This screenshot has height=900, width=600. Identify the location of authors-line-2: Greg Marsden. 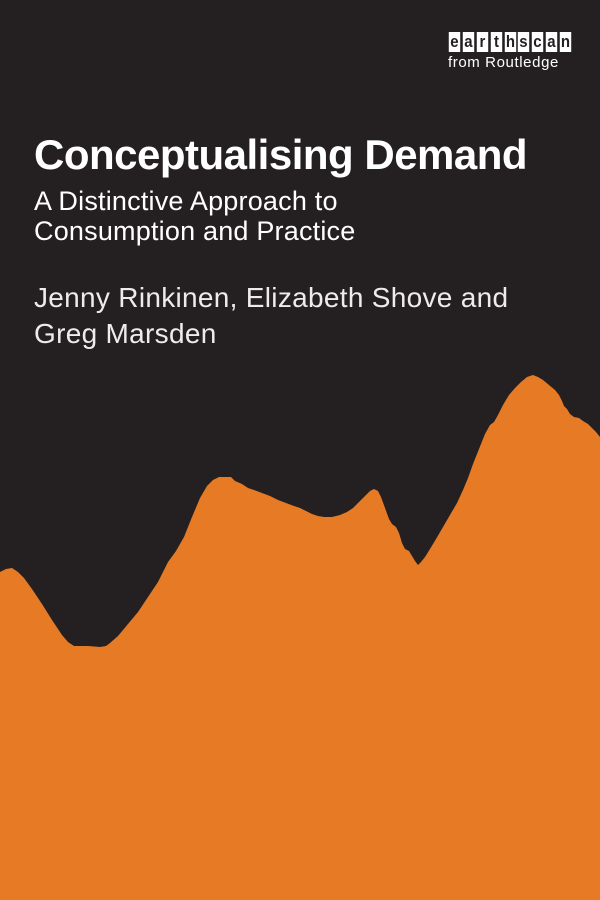
(125, 333).